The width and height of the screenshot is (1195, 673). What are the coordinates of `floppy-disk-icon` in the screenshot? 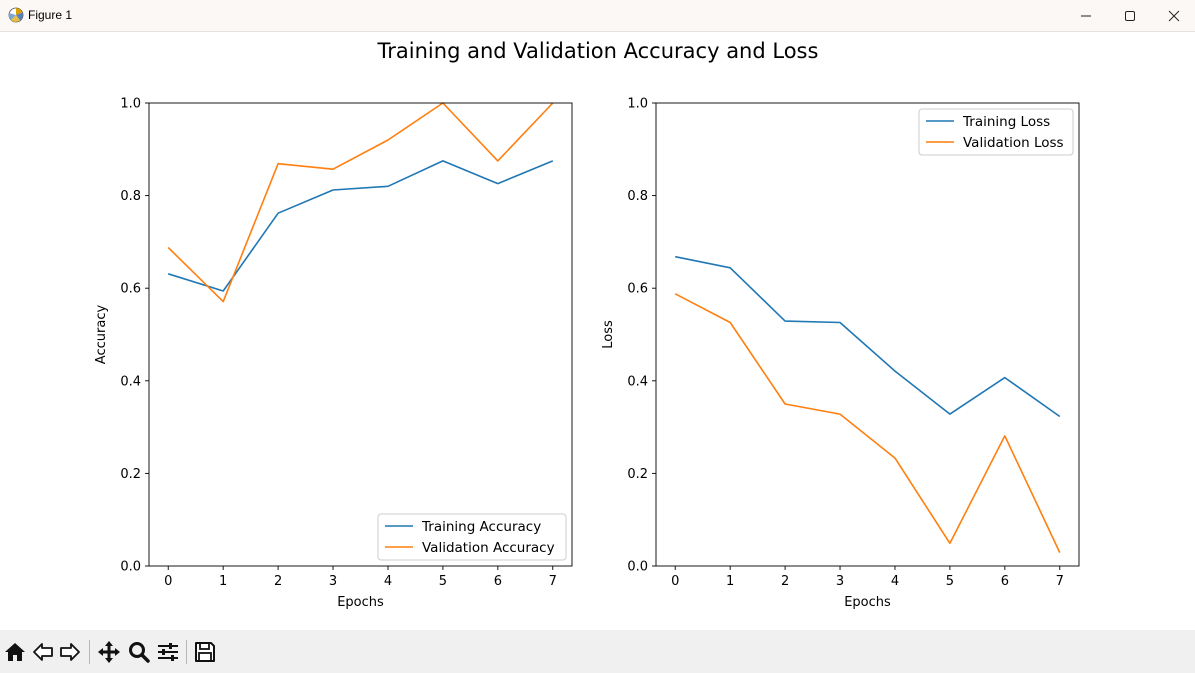 It's located at (205, 652).